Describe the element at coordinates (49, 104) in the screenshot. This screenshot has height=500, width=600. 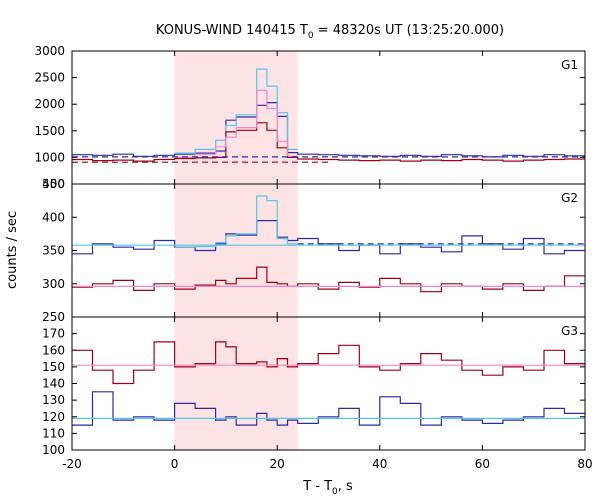
I see `y-tick-label: 2000` at that location.